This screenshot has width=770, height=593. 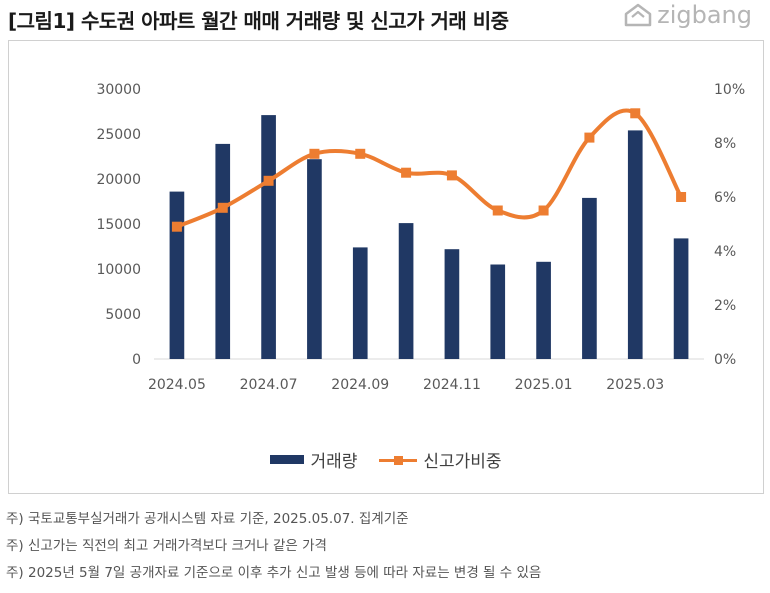 I want to click on y-left-tick-label: 5000, so click(x=123, y=315).